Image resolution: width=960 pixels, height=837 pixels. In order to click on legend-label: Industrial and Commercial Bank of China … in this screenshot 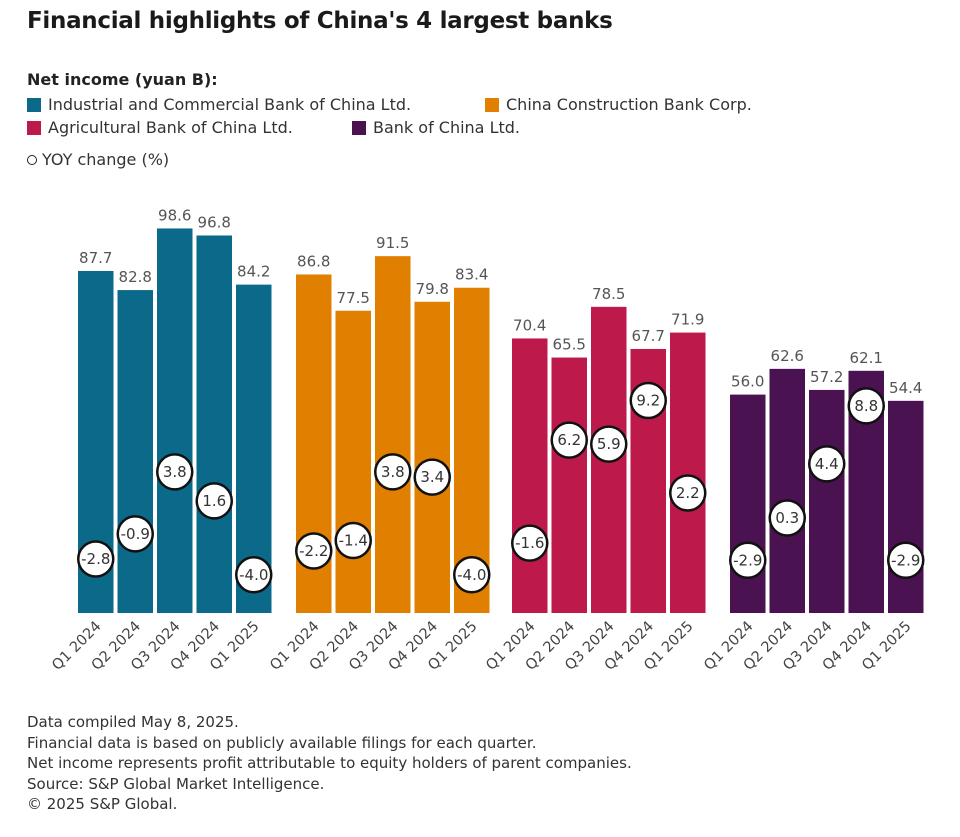, I will do `click(230, 104)`.